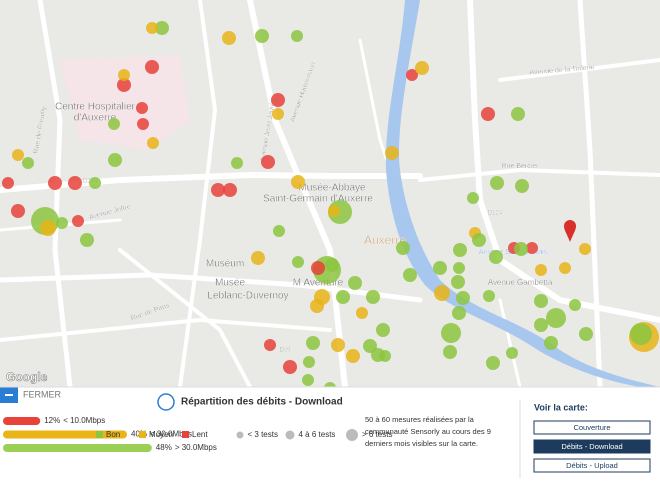  I want to click on view-button-label: Débits - Upload, so click(592, 465).